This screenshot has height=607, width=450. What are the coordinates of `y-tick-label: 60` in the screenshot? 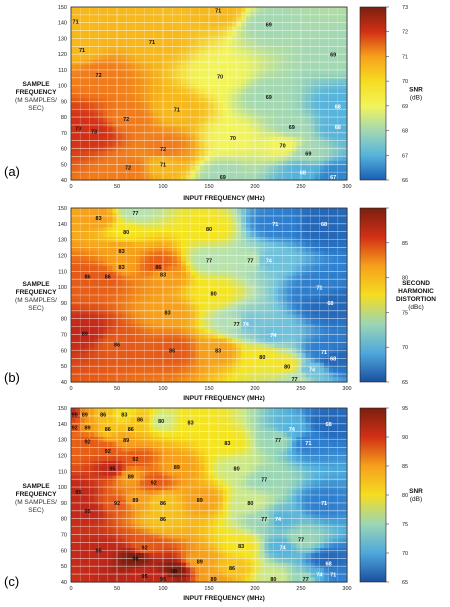 It's located at (64, 351).